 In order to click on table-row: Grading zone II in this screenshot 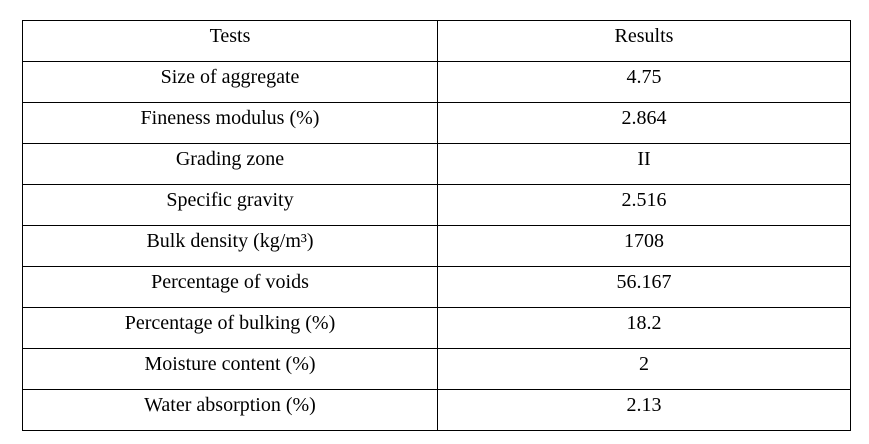, I will do `click(436, 164)`.